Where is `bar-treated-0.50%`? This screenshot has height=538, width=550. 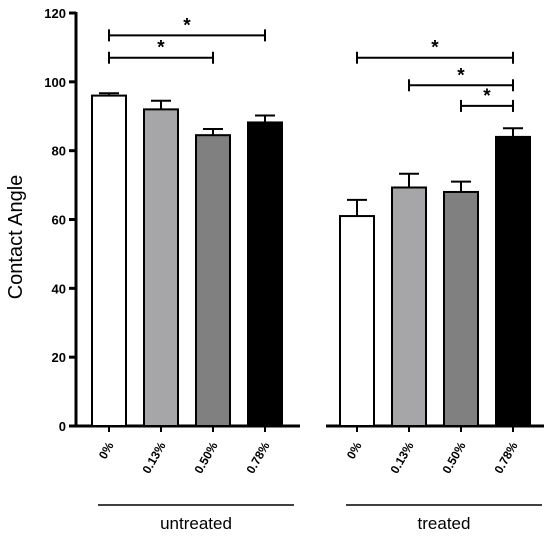 bar-treated-0.50% is located at coordinates (461, 308).